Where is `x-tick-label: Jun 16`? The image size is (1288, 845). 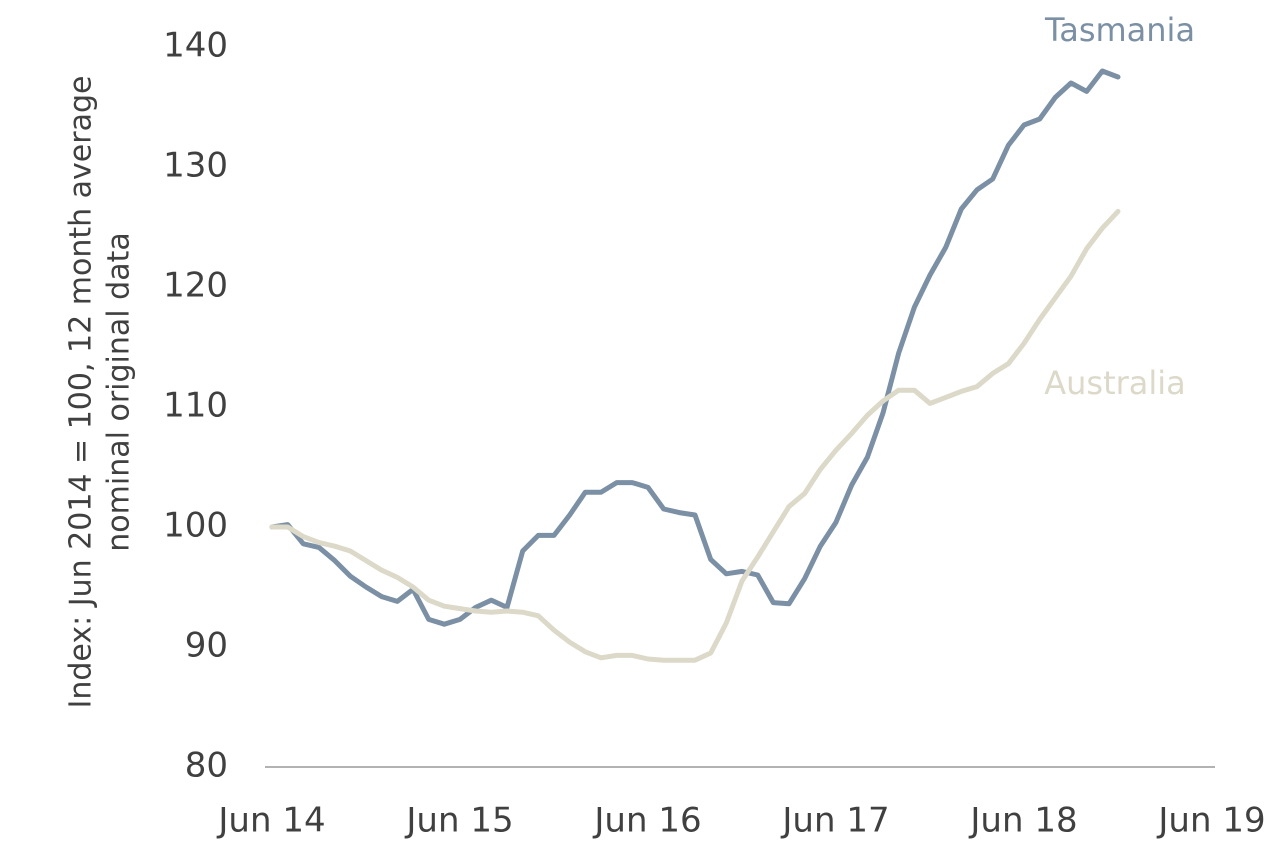
x-tick-label: Jun 16 is located at coordinates (646, 821).